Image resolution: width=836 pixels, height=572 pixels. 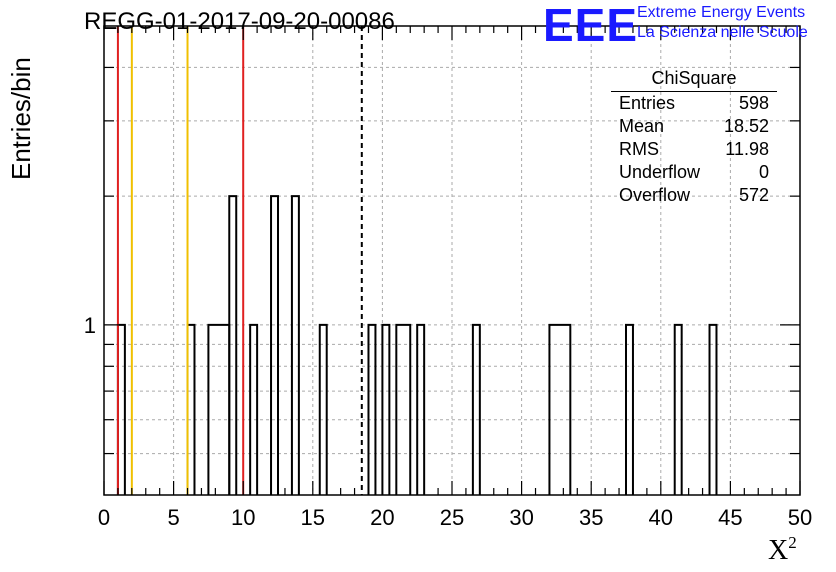 What do you see at coordinates (239, 21) in the screenshot?
I see `chart-title: REGG-01-2017-09-20-00086` at bounding box center [239, 21].